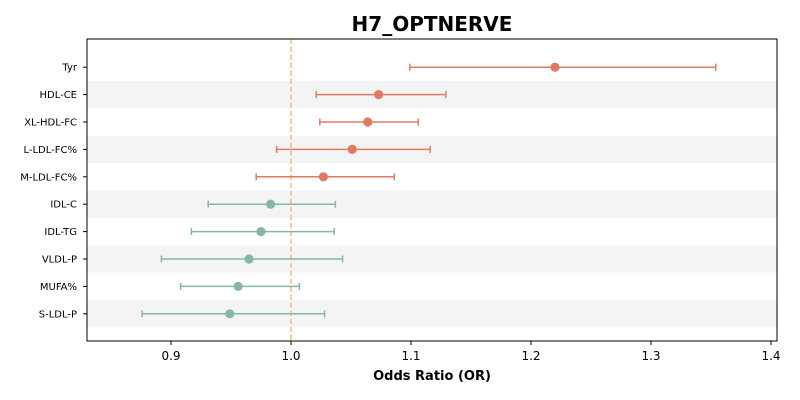  Describe the element at coordinates (432, 24) in the screenshot. I see `chart-title: H7_OPTNERVE` at that location.